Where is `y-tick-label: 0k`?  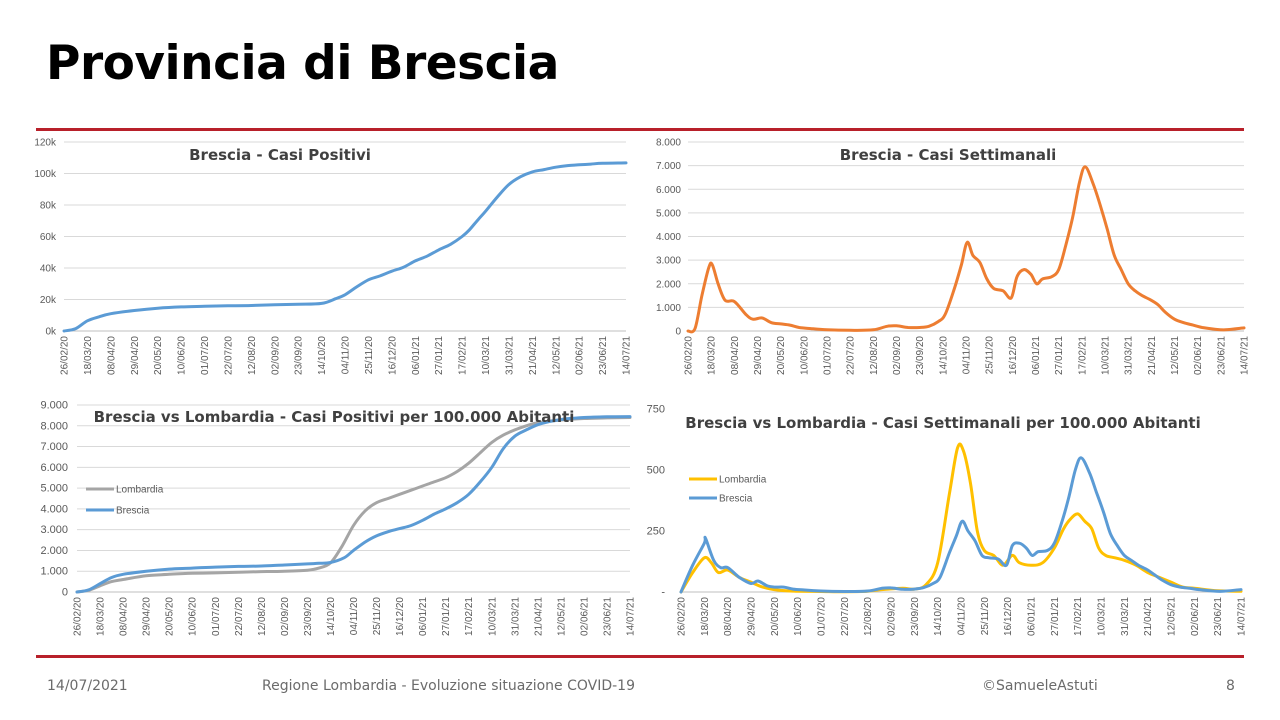
y-tick-label: 0k is located at coordinates (51, 332).